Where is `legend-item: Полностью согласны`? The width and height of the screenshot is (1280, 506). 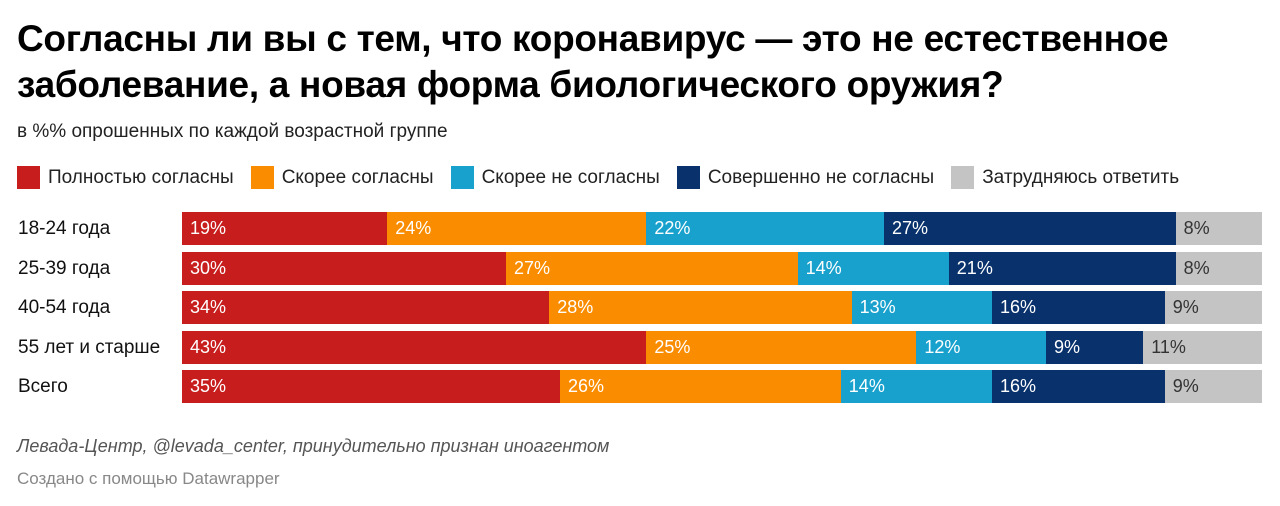
legend-item: Полностью согласны is located at coordinates (125, 177).